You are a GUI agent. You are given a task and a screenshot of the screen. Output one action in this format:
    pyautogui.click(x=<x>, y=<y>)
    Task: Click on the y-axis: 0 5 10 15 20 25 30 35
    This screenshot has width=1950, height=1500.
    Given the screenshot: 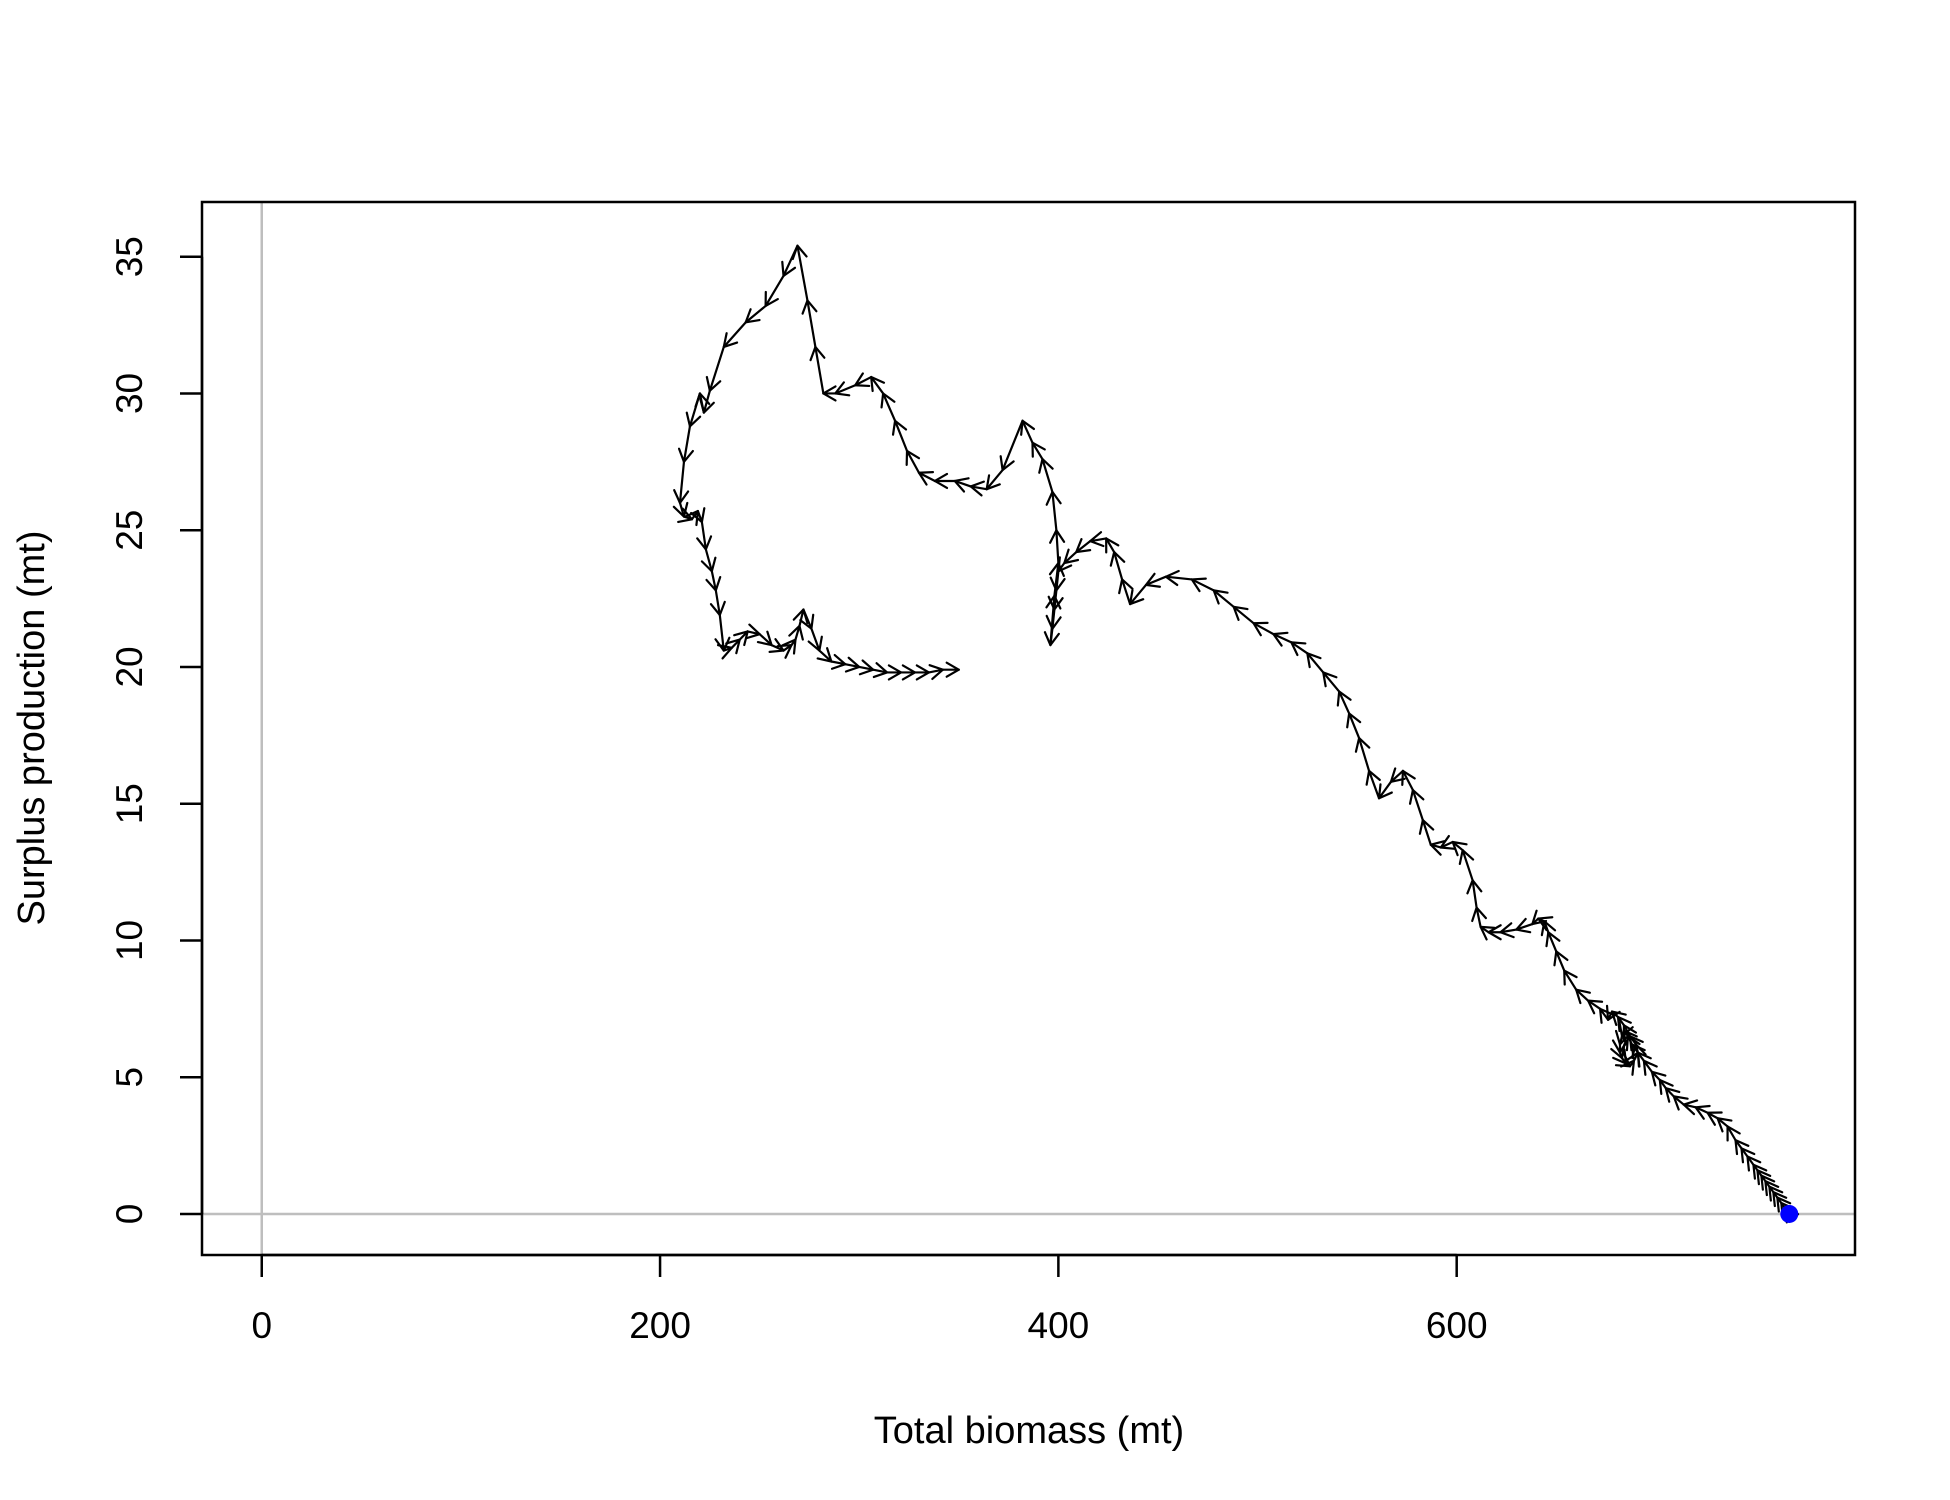 What is the action you would take?
    pyautogui.click(x=156, y=730)
    